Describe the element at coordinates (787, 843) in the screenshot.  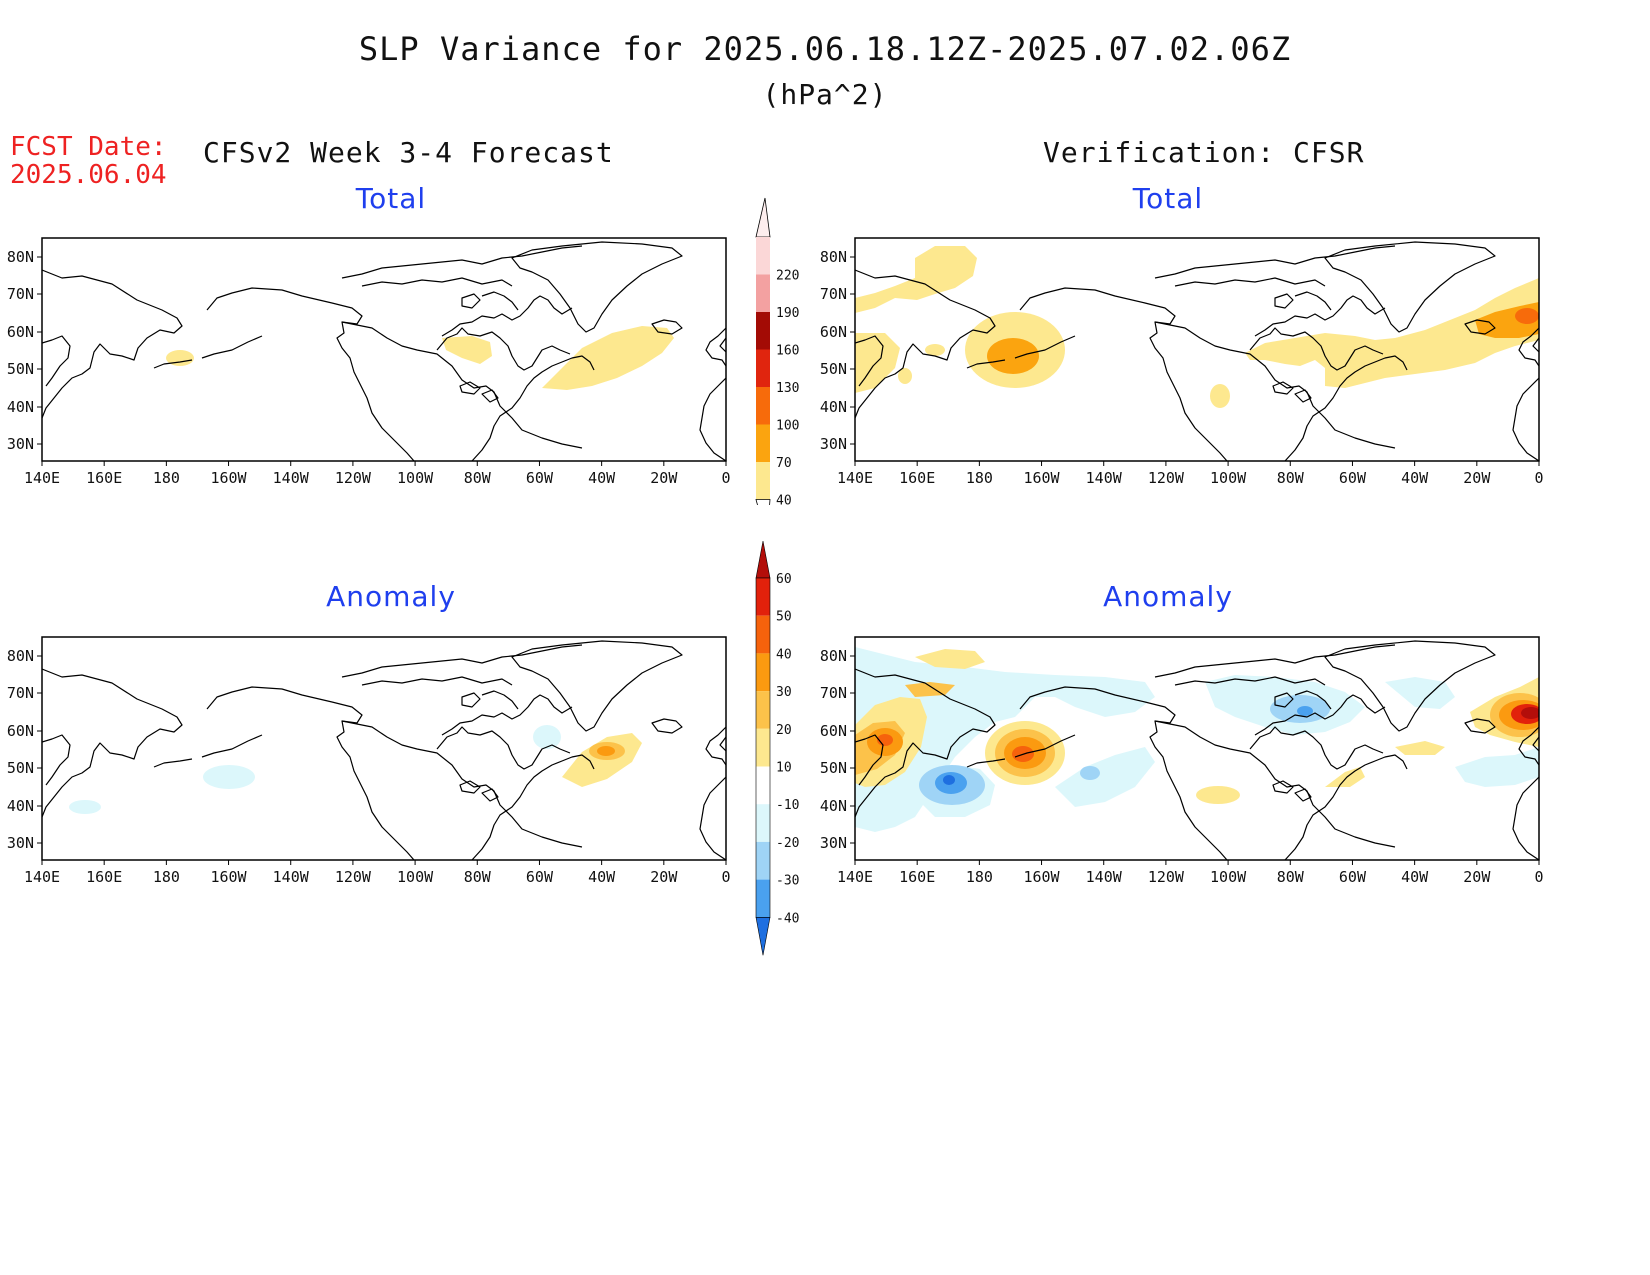
I see `colorbar-level-label: -20` at that location.